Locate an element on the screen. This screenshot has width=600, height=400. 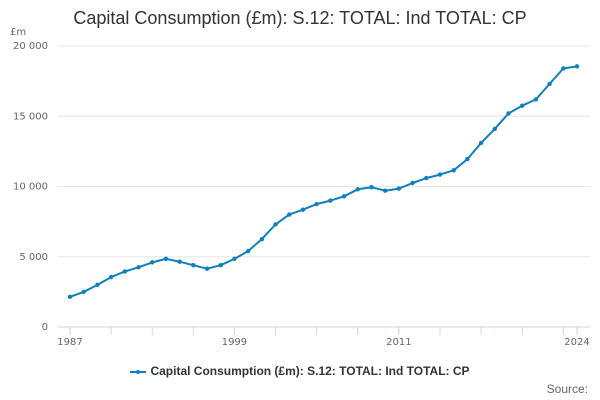
y-tick-label: 10 000 is located at coordinates (30, 187).